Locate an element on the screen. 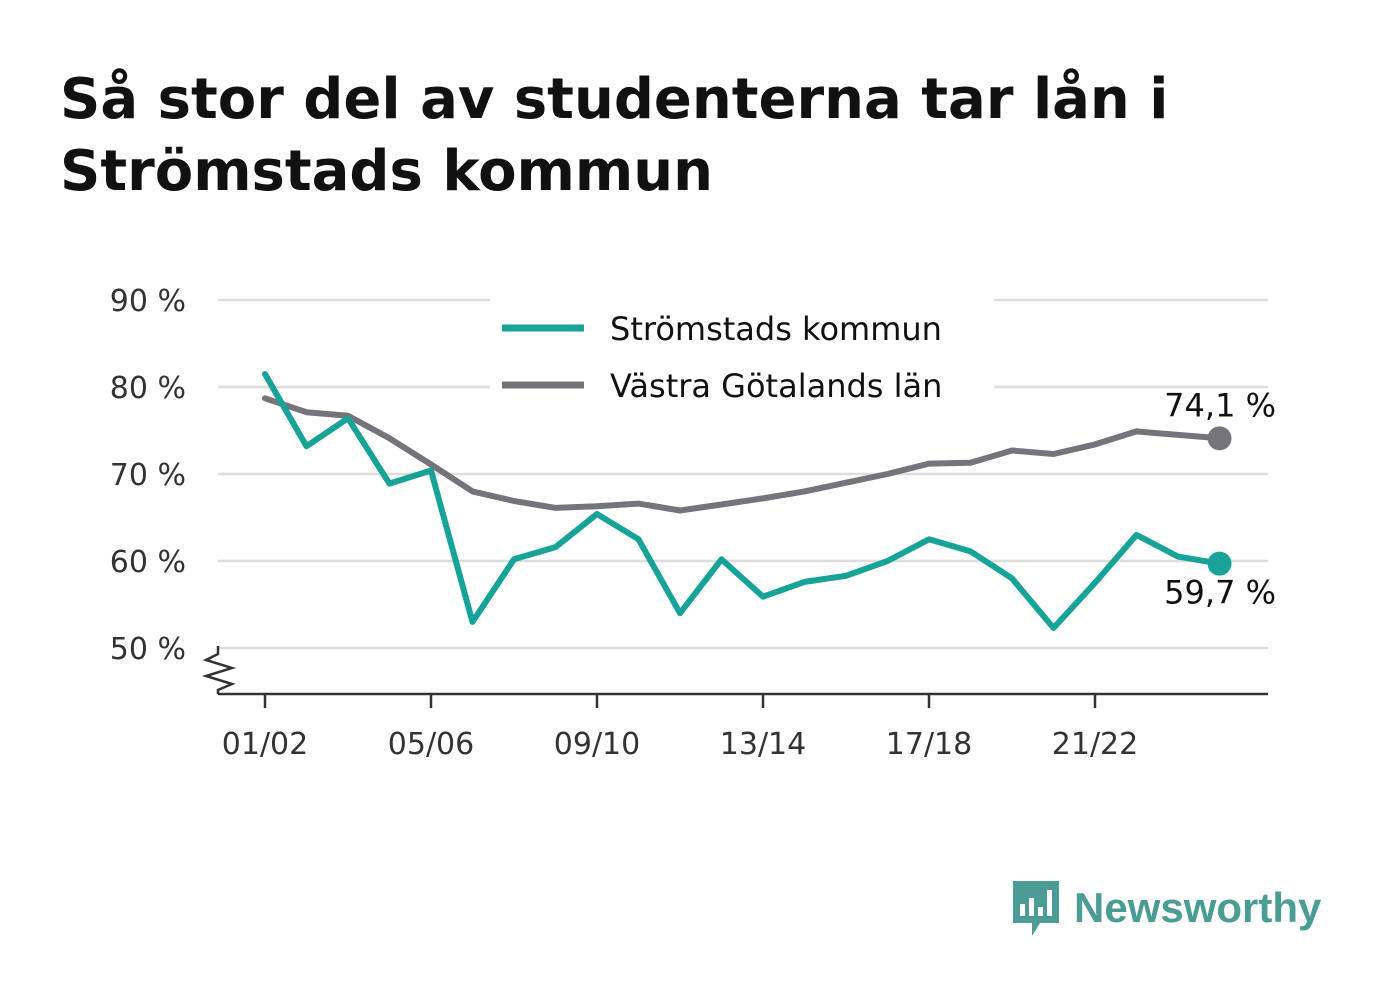  newsworthy-logo: Newsworthy is located at coordinates (1165, 908).